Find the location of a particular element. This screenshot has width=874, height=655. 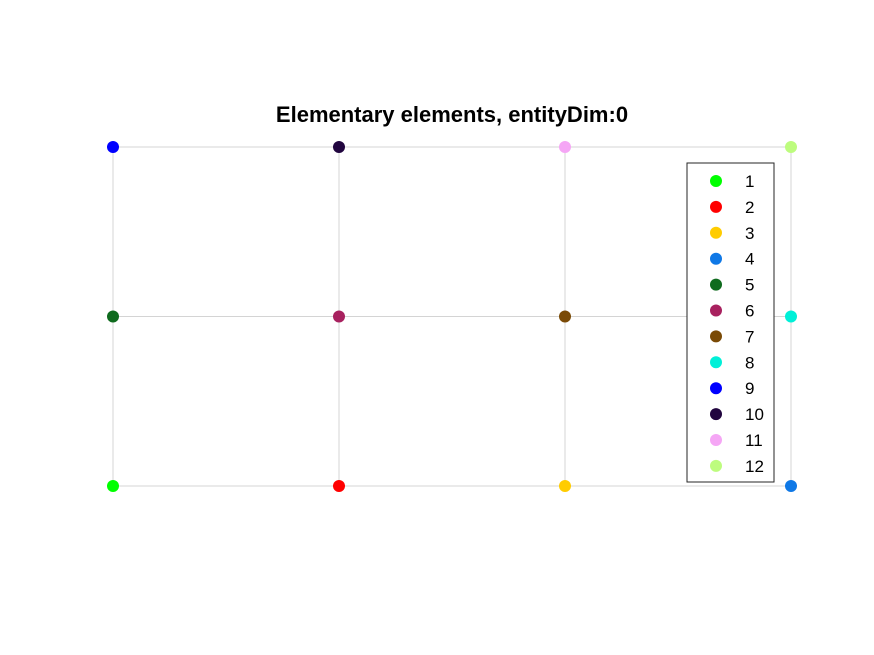

legend-item-2: 2 is located at coordinates (732, 207).